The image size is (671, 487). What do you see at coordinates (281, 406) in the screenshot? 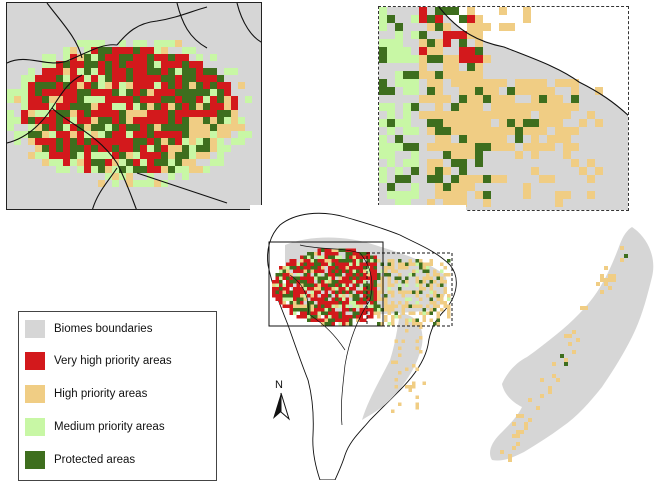
I see `north-arrow-icon` at bounding box center [281, 406].